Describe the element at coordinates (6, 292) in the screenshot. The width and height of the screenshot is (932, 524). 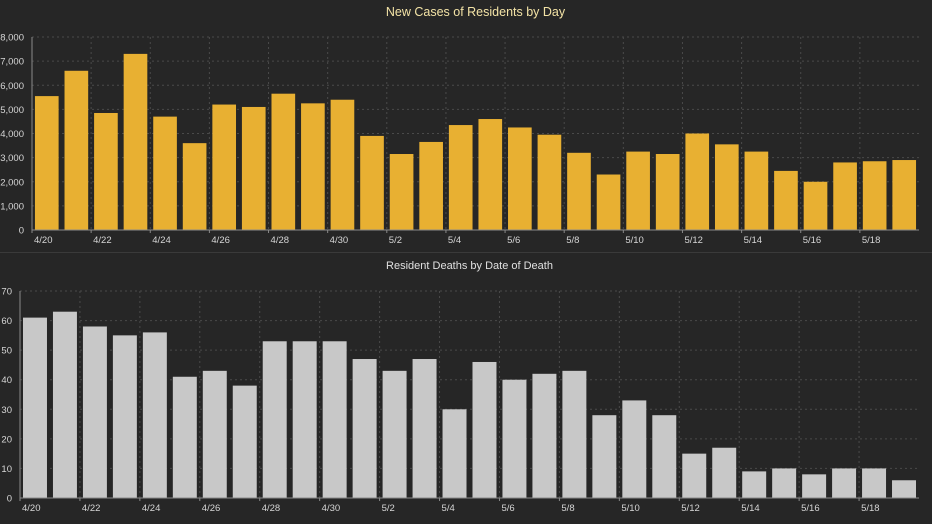
I see `deaths-y-tick-label: 70` at that location.